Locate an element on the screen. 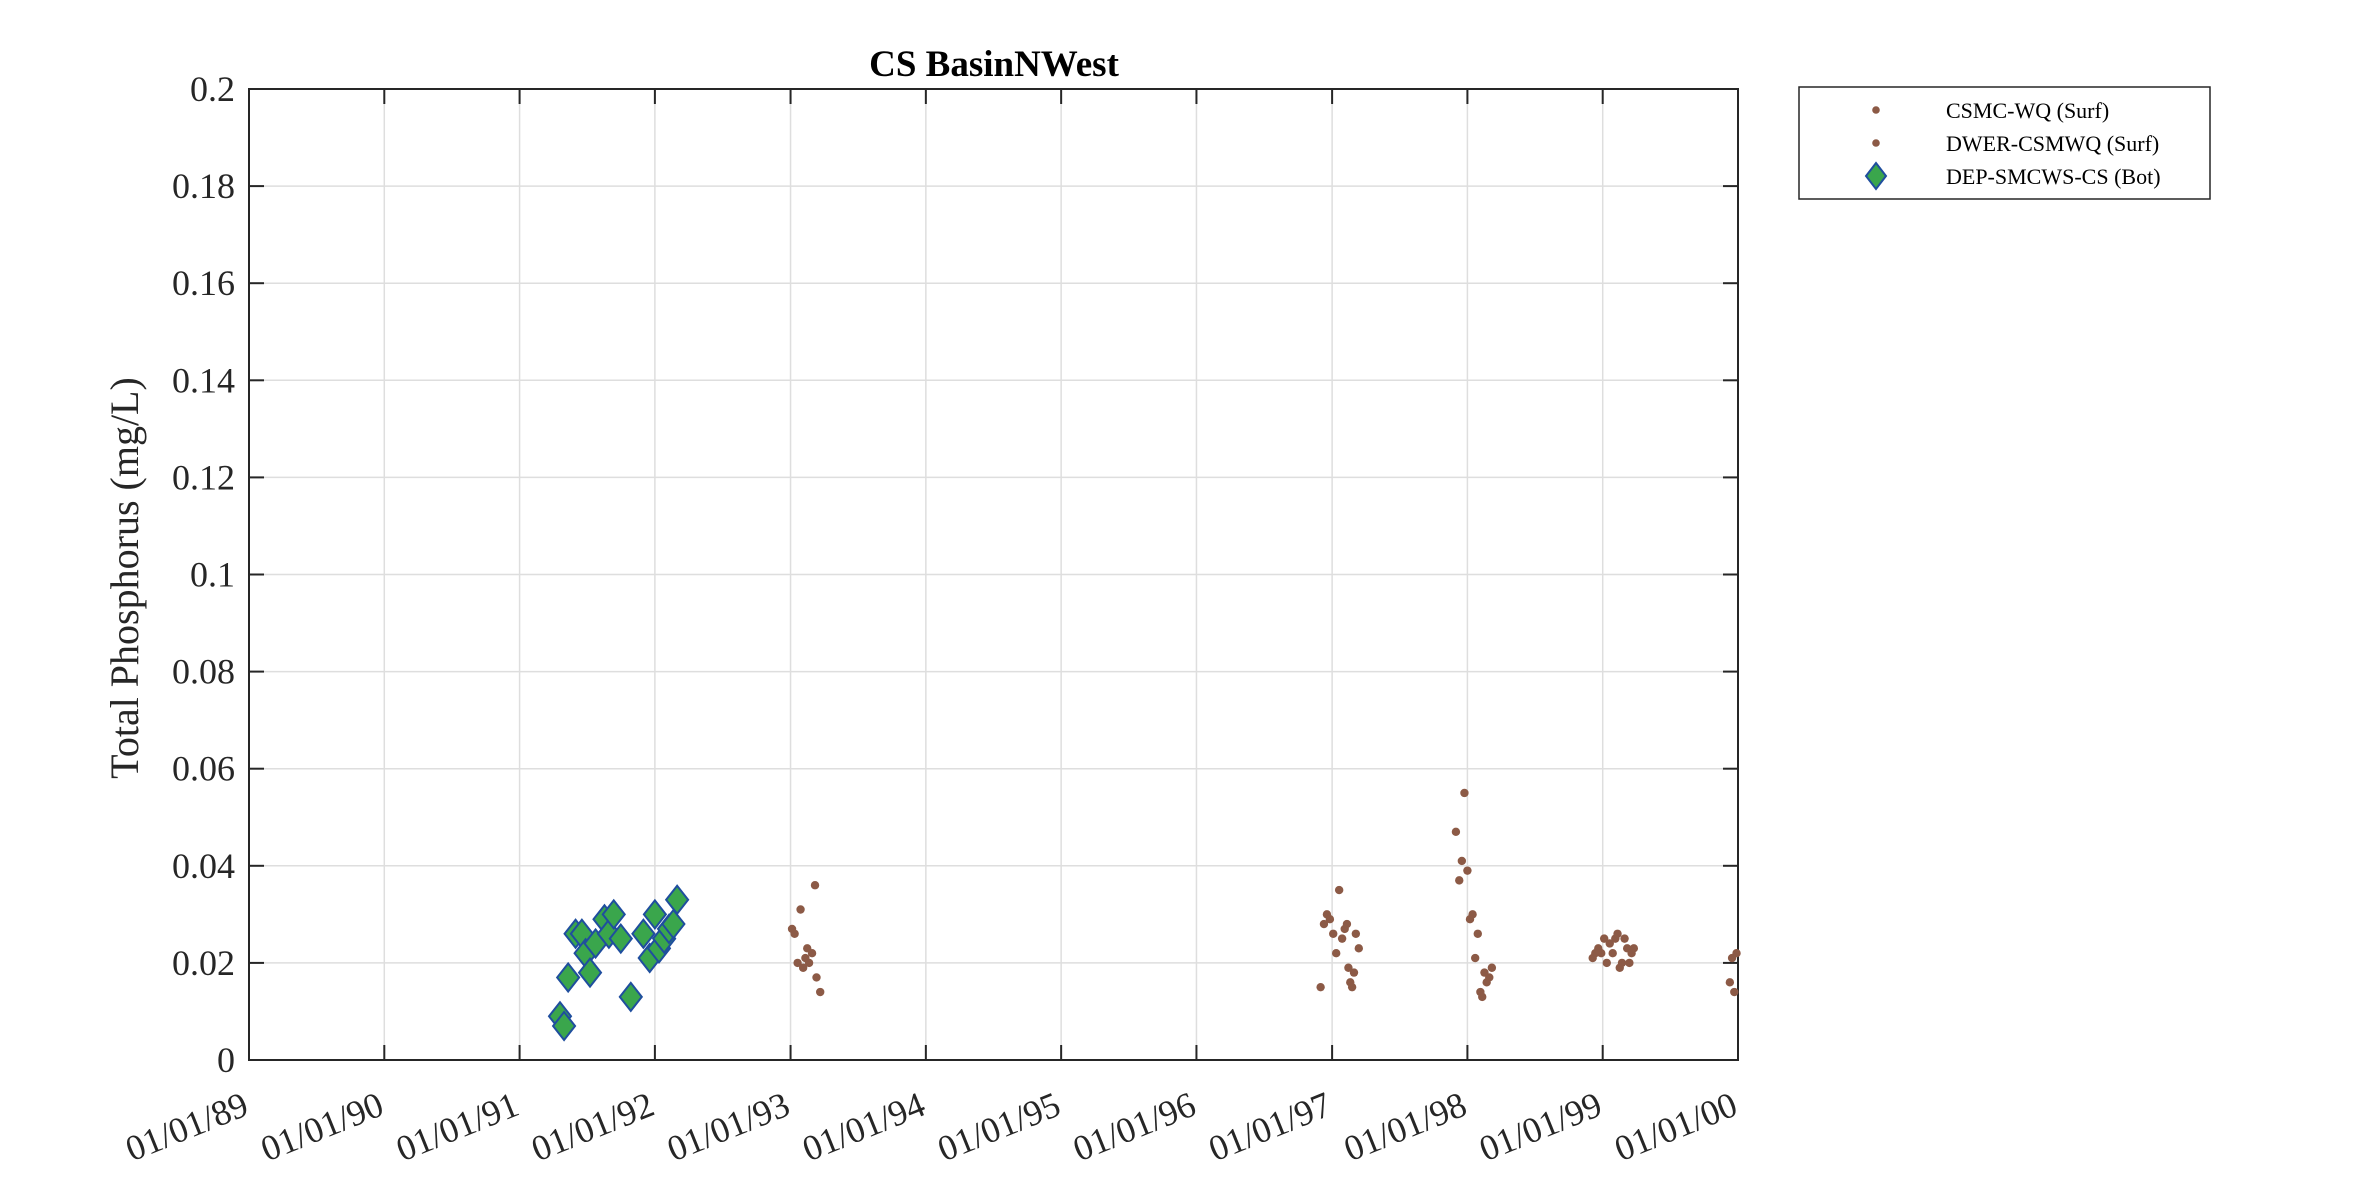  y-axis-label: Total Phosphorus (mg/L) is located at coordinates (124, 578).